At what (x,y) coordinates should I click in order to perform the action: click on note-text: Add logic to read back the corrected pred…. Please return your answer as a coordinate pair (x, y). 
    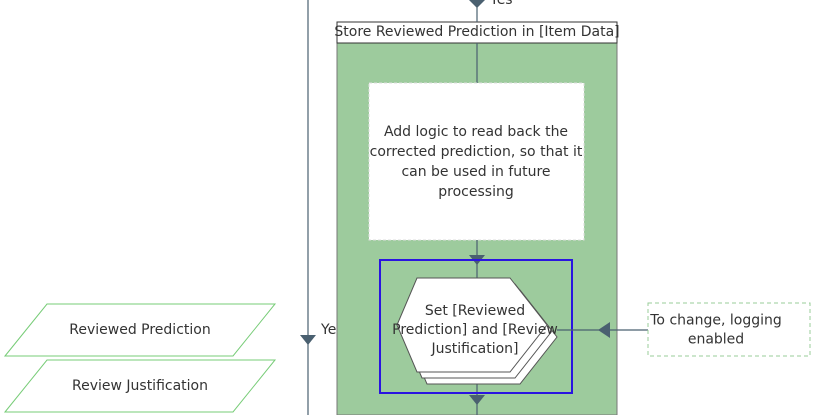
    Looking at the image, I should click on (476, 162).